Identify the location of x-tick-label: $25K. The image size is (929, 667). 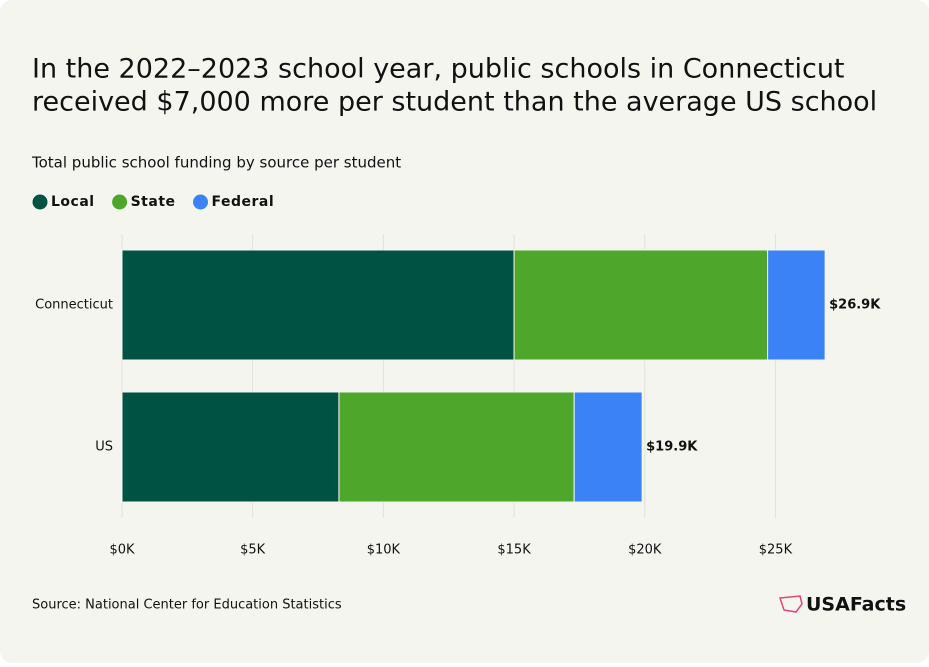
(776, 550).